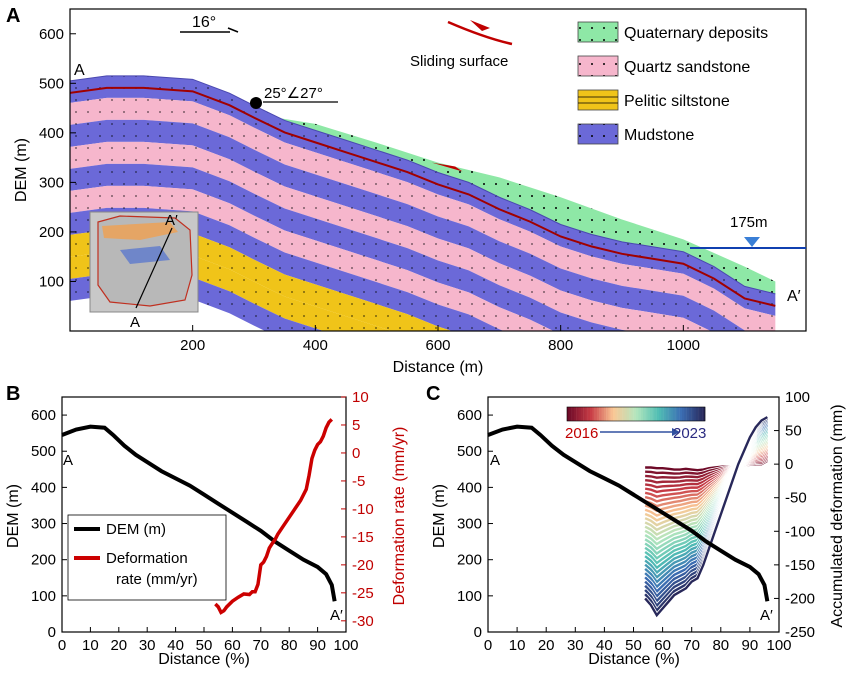 The image size is (851, 679). I want to click on b-legend-dem: DEM (m), so click(136, 529).